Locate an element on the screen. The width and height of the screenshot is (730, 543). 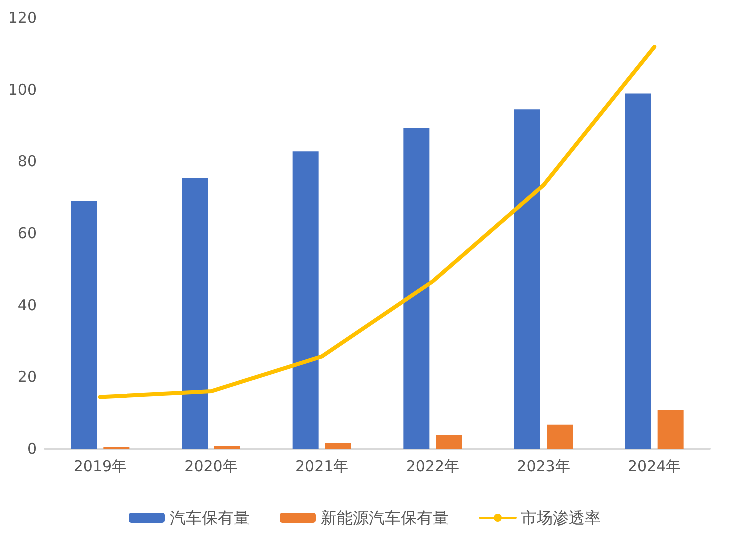
y-tick-label: 120 is located at coordinates (22, 18).